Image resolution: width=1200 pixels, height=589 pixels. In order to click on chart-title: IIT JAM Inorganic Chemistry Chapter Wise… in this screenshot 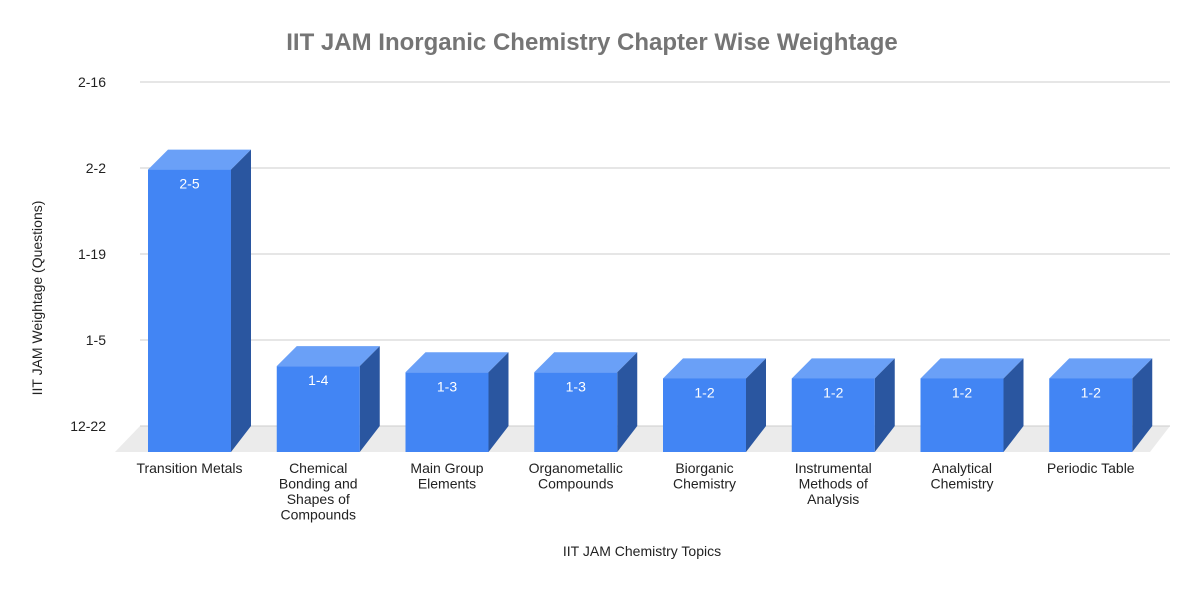, I will do `click(591, 42)`.